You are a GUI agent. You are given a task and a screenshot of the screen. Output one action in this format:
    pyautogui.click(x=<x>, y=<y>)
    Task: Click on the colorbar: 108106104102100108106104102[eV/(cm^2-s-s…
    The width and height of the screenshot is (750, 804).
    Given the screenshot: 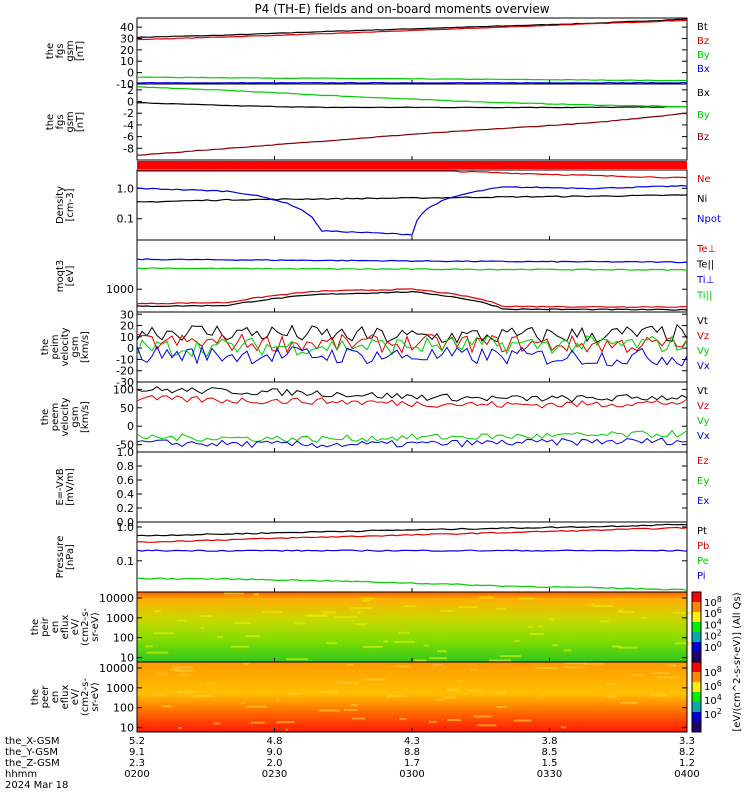 What is the action you would take?
    pyautogui.click(x=717, y=662)
    